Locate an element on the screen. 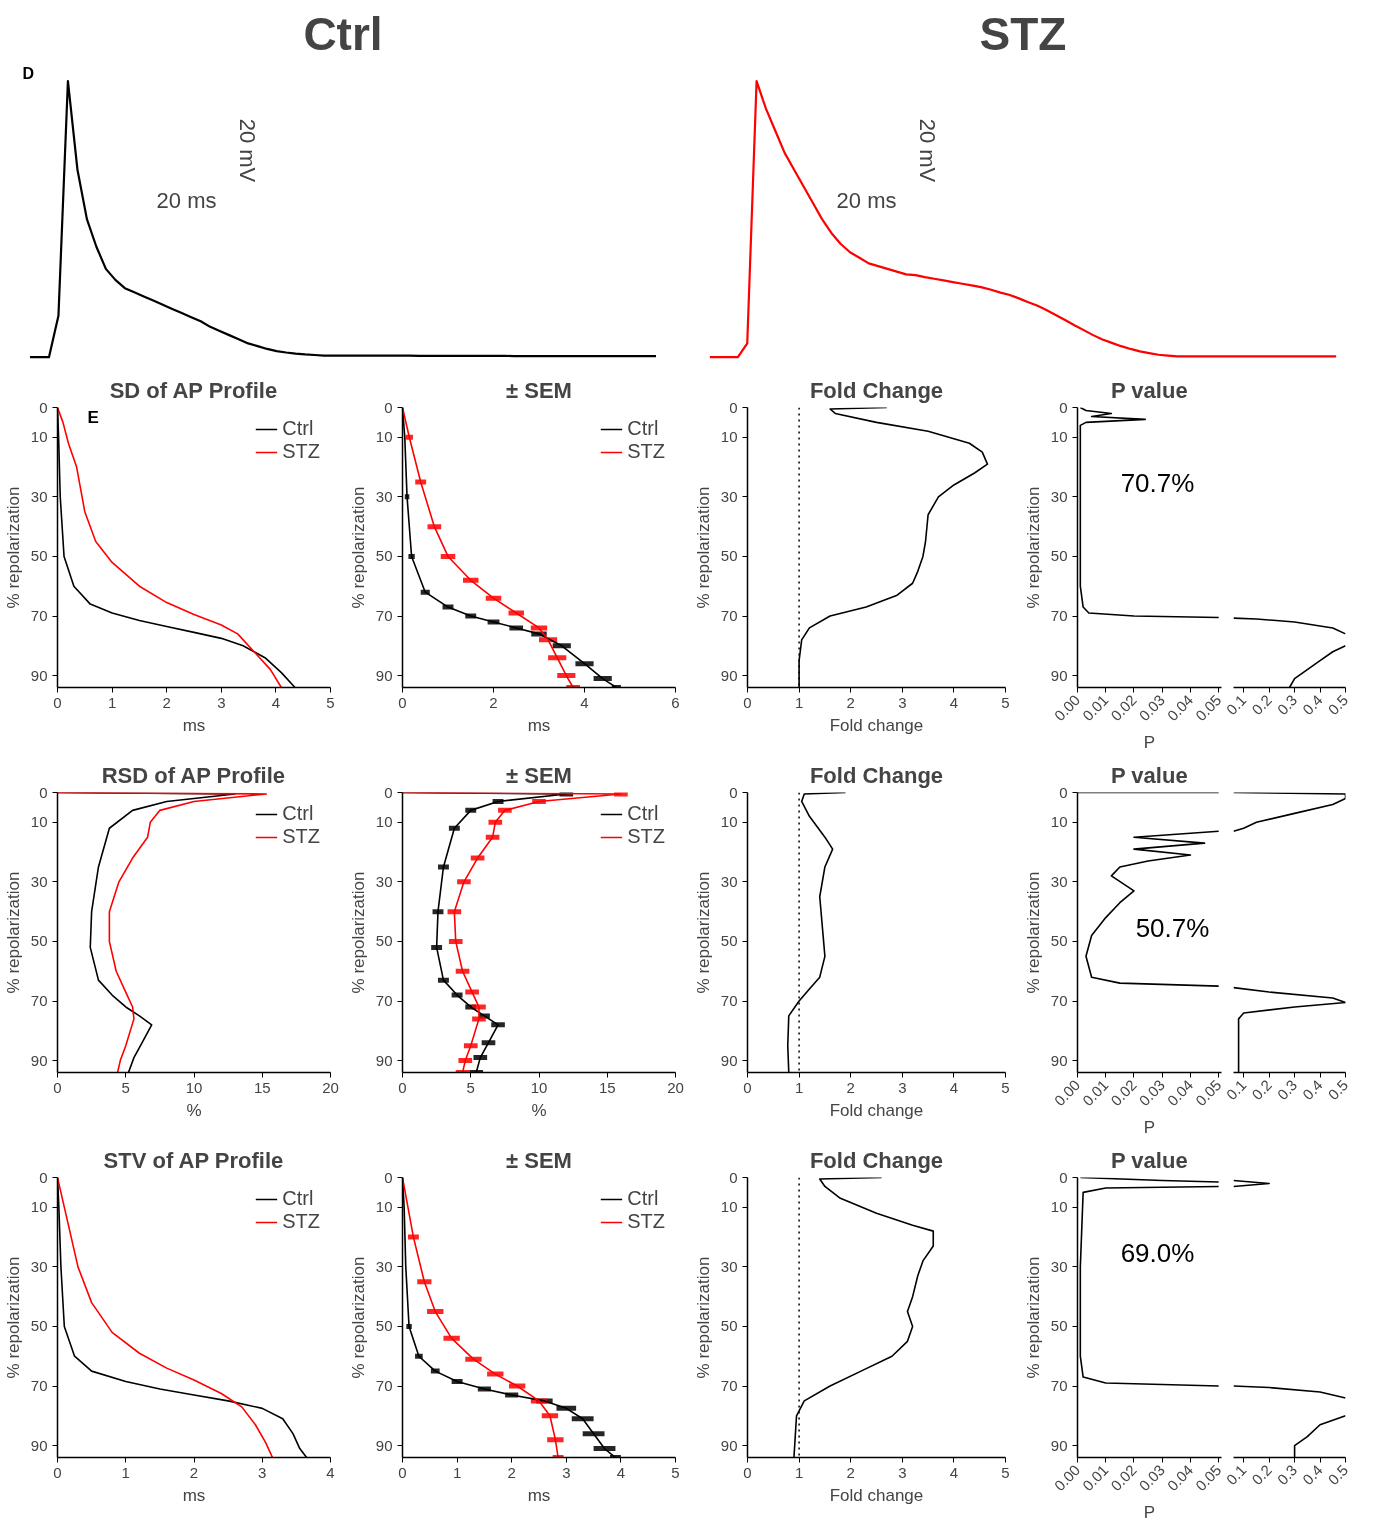 Image resolution: width=1377 pixels, height=1539 pixels. x-tick-label: 15 is located at coordinates (262, 1087).